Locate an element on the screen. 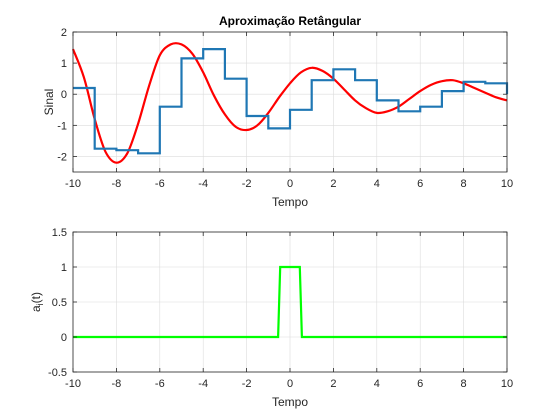  bottom-y-axis-label: ai(t) is located at coordinates (37, 302).